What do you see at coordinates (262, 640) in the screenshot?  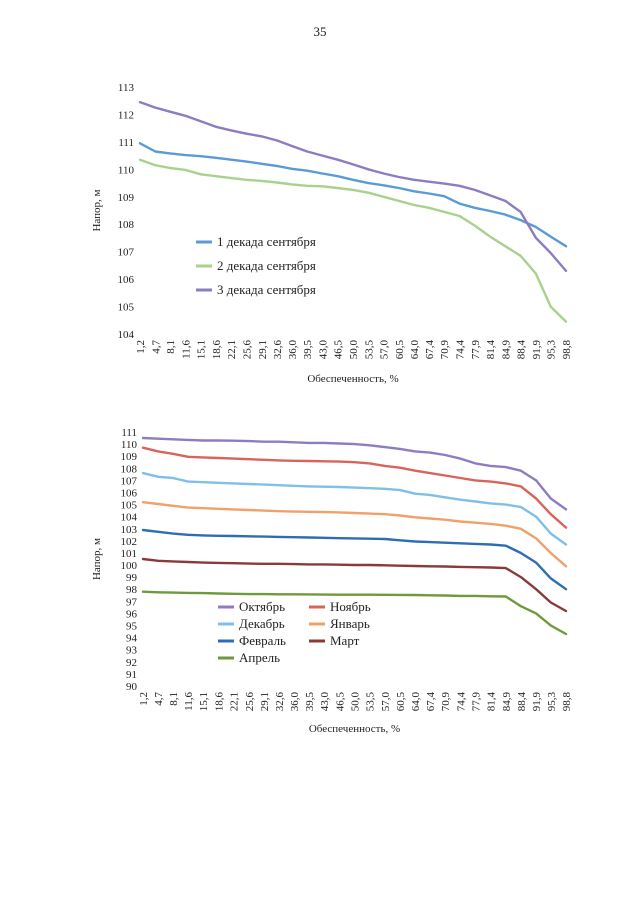 I see `legend-label: Февраль` at bounding box center [262, 640].